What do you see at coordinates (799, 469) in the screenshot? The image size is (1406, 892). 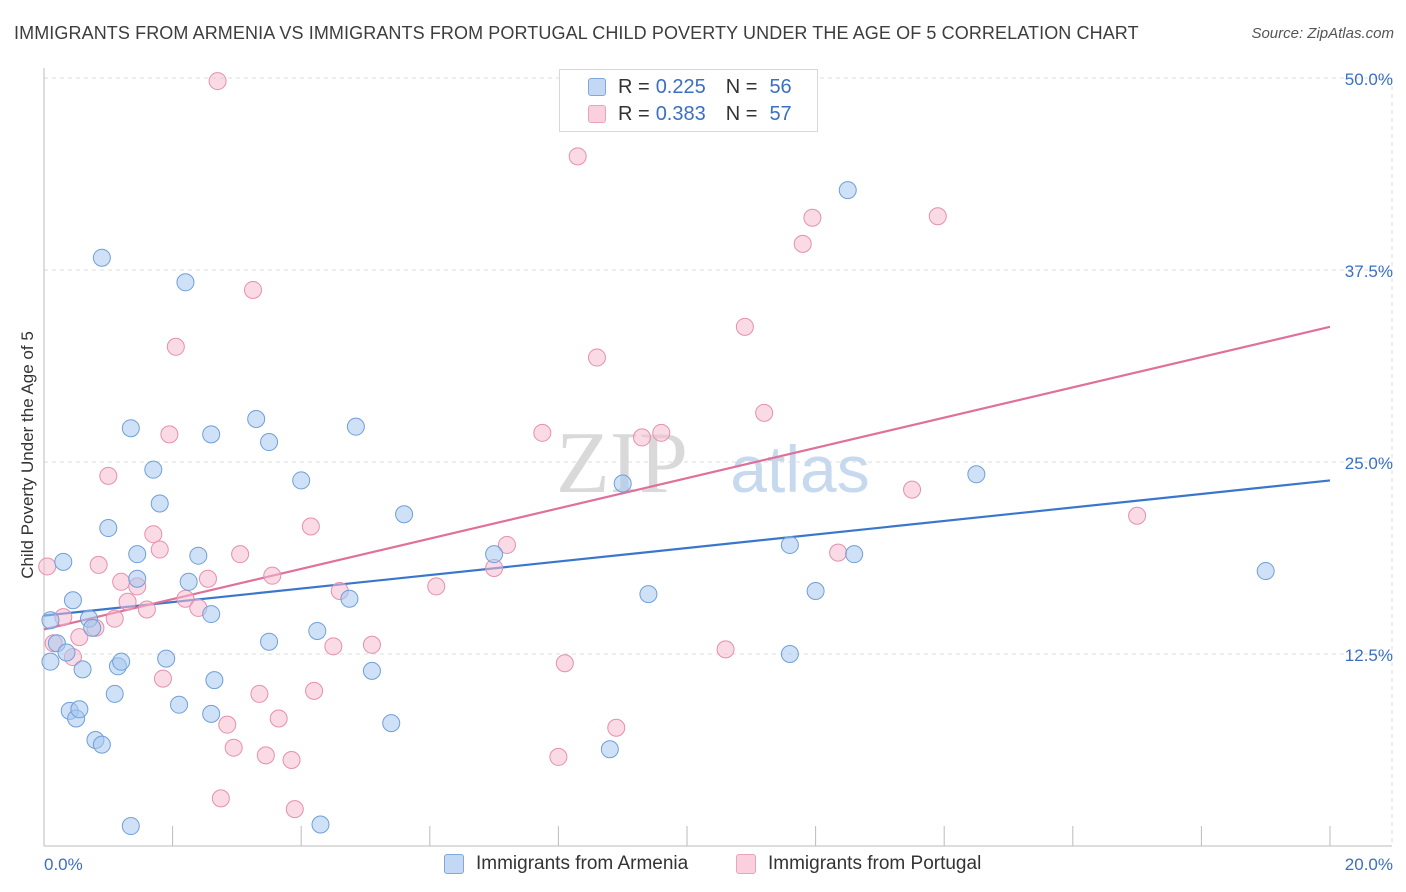 I see `watermark-atlas: atlas` at bounding box center [799, 469].